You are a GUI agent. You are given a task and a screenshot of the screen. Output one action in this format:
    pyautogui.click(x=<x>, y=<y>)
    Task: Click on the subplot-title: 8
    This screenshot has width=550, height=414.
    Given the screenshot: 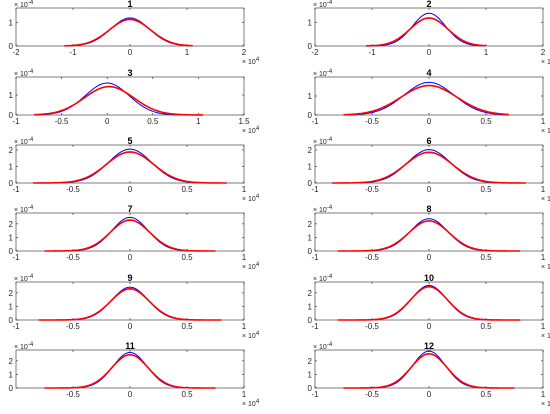 What is the action you would take?
    pyautogui.click(x=428, y=209)
    